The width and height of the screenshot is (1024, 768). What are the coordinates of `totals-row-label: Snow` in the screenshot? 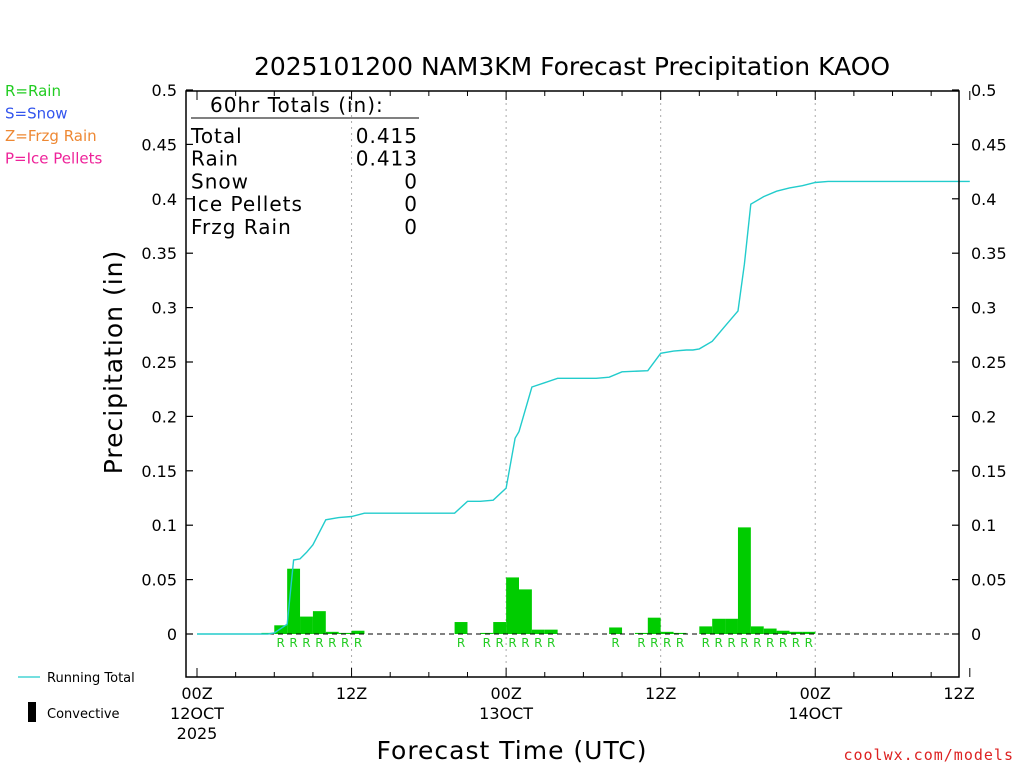 It's located at (220, 181).